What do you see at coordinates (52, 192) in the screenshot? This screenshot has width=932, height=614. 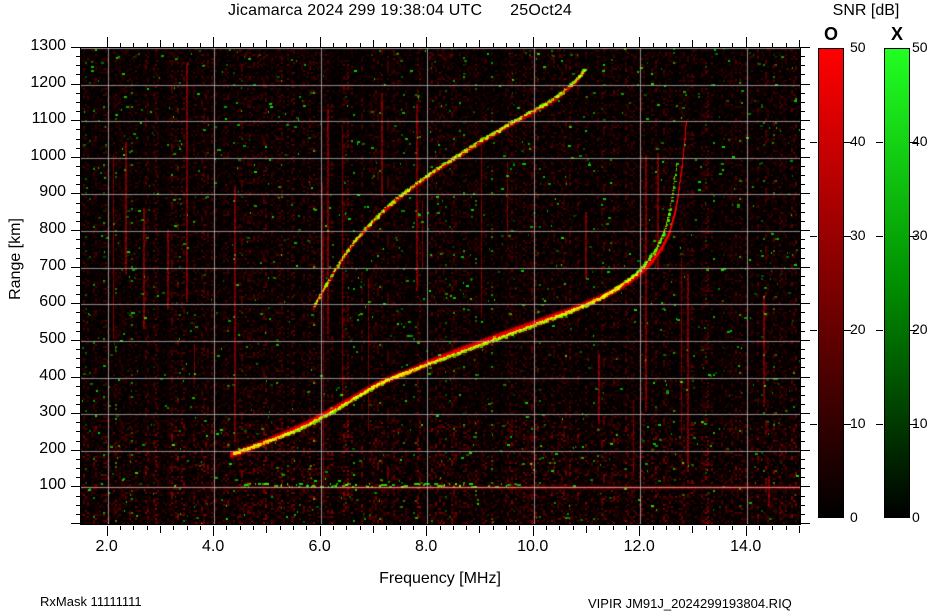 I see `y-tick-label: 900` at bounding box center [52, 192].